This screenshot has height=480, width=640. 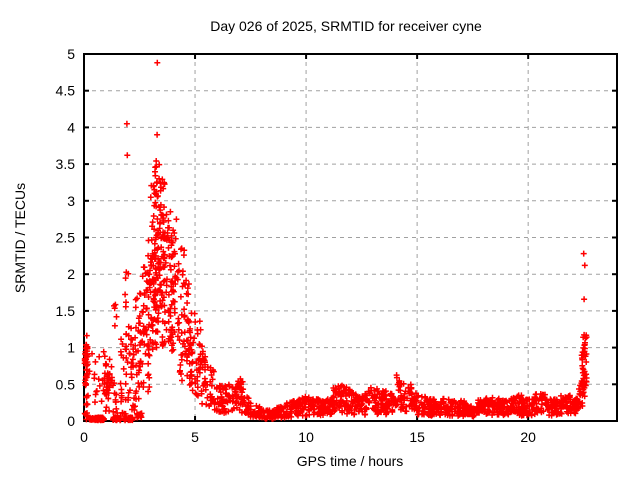 What do you see at coordinates (71, 421) in the screenshot?
I see `y-tick-label: 0` at bounding box center [71, 421].